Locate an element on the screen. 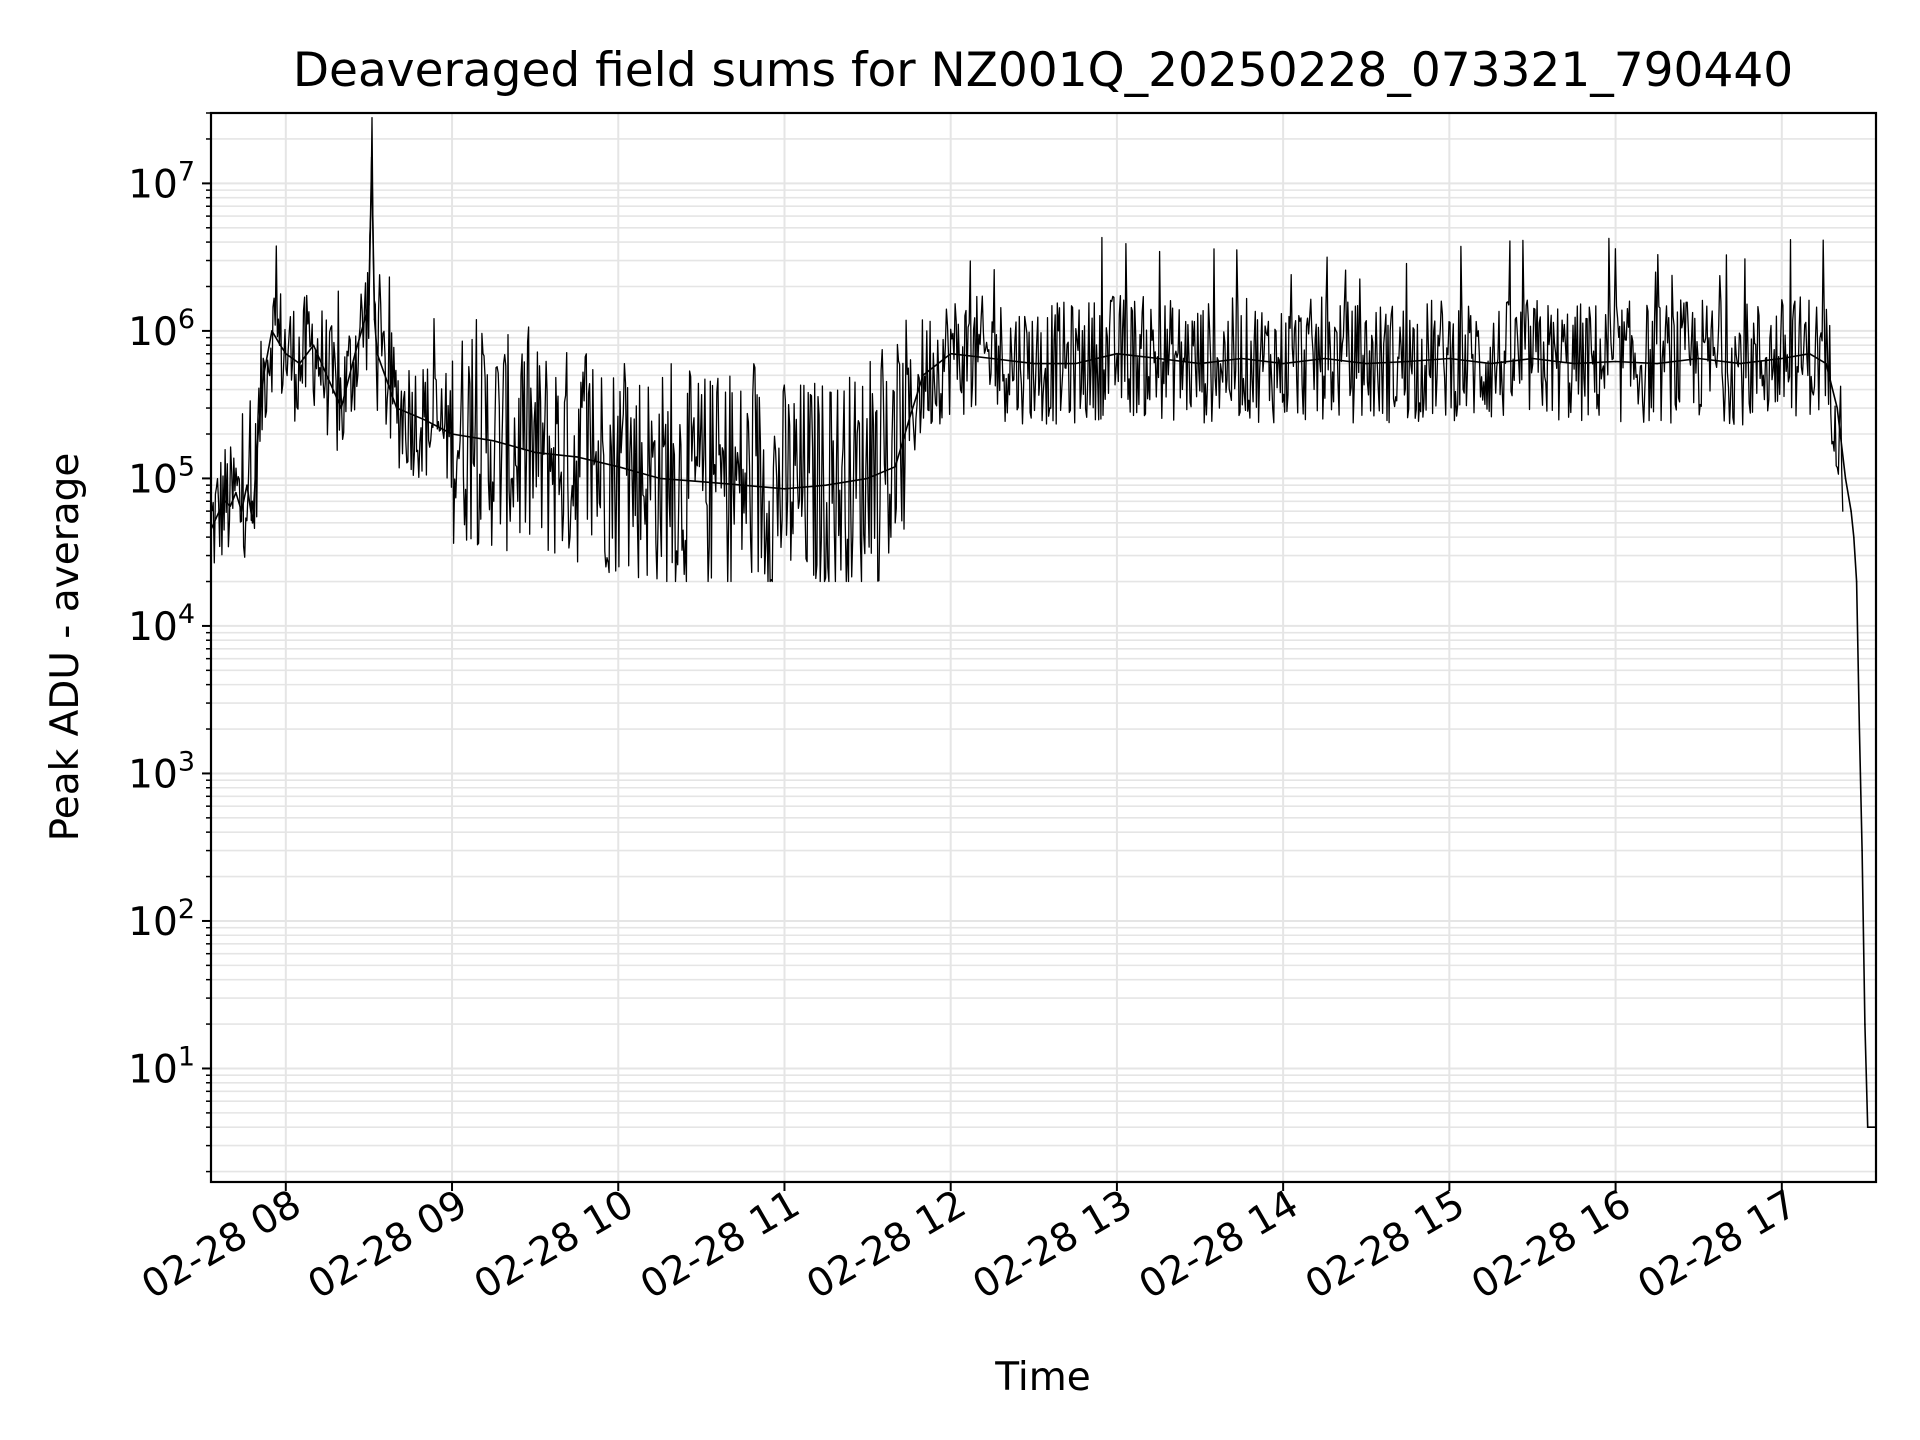 The width and height of the screenshot is (1920, 1440). y-tick-label: 10⁷ is located at coordinates (161, 181).